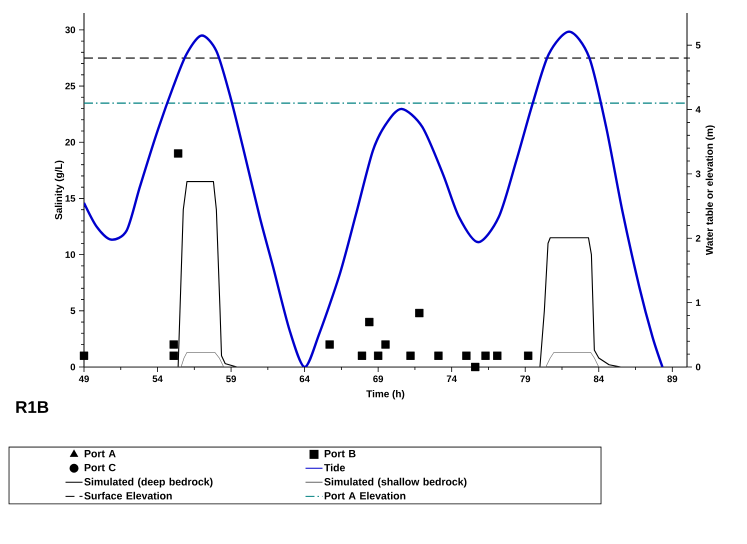  Describe the element at coordinates (157, 378) in the screenshot. I see `x-tick-label: 54` at that location.